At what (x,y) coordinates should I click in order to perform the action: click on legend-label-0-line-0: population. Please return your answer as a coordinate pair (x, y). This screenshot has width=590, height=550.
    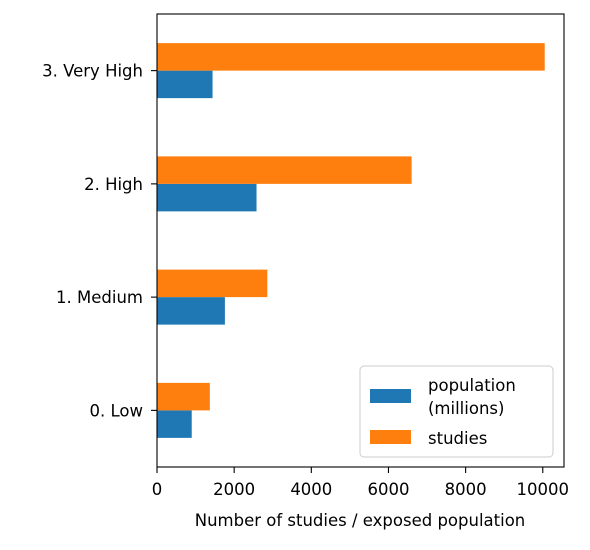
    Looking at the image, I should click on (472, 385).